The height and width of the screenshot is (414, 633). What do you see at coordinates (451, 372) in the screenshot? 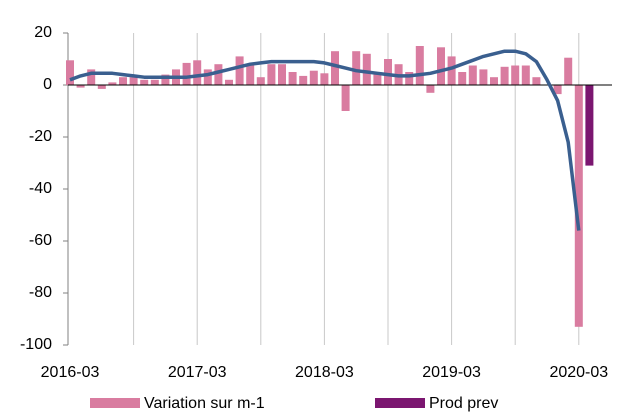
I see `x-tick-label: 2019-03` at bounding box center [451, 372].